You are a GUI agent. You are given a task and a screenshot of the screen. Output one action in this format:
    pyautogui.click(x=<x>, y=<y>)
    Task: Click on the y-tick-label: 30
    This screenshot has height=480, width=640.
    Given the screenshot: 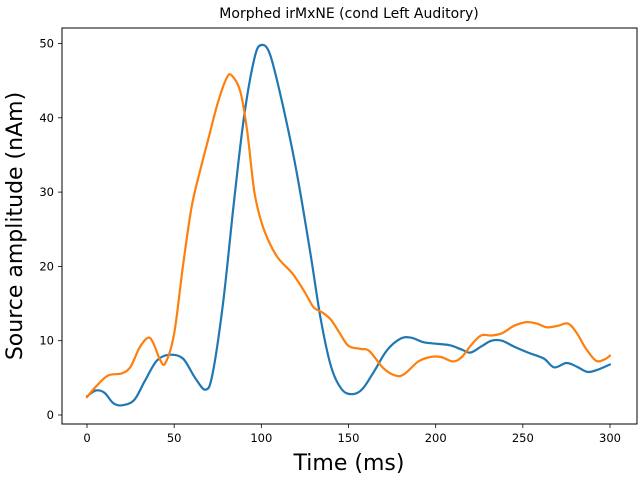 What is the action you would take?
    pyautogui.click(x=46, y=192)
    